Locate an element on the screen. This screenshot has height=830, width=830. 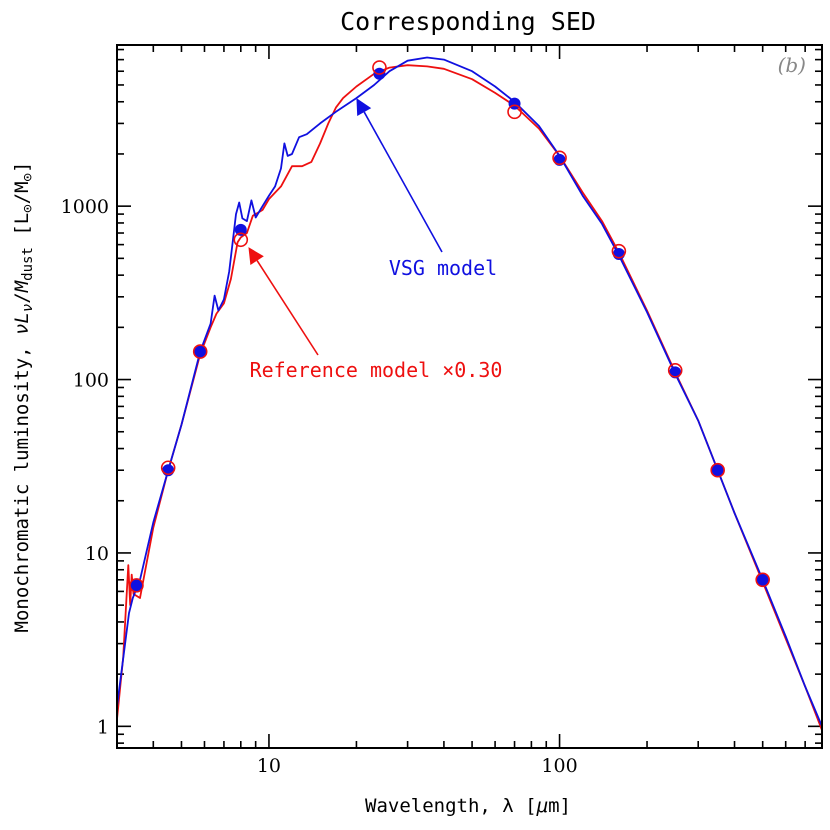
annotations: VSG model Reference model ×0.30 is located at coordinates (375, 240).